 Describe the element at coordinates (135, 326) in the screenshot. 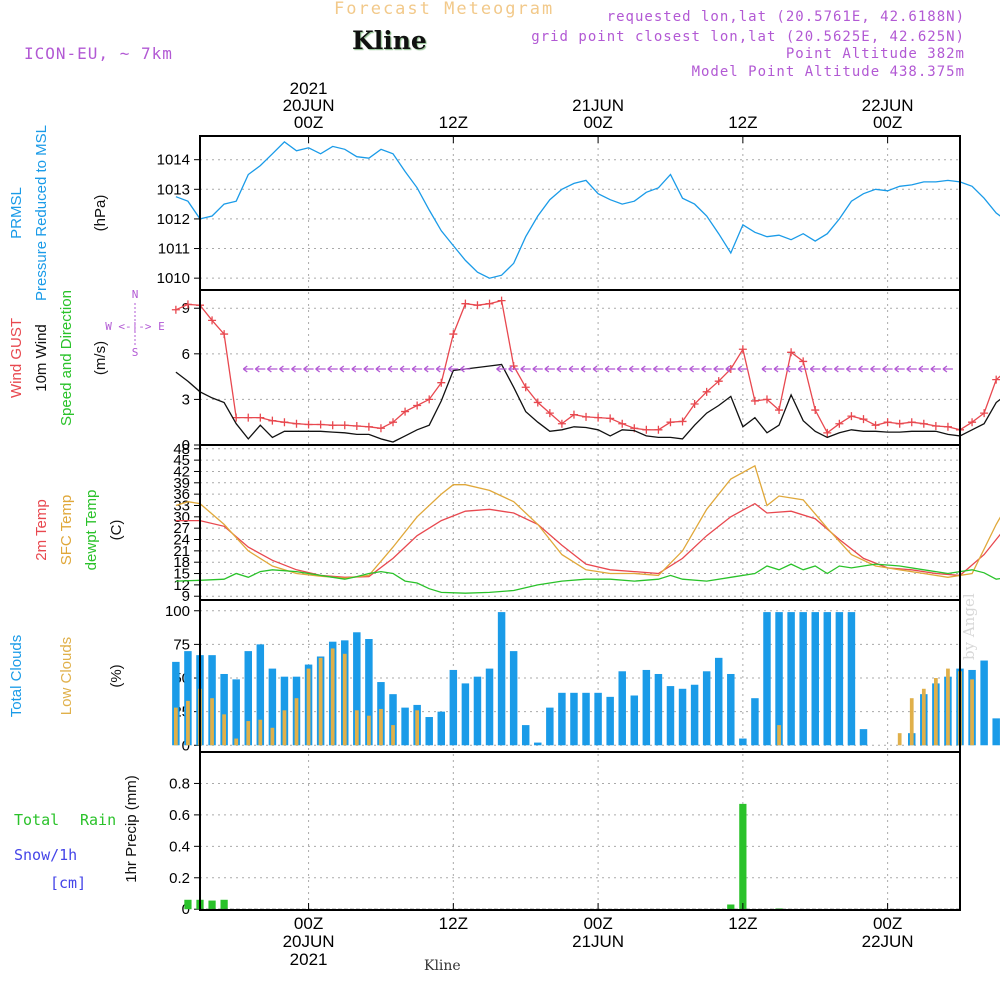

I see `compass-west-east: W <-|-> E` at that location.